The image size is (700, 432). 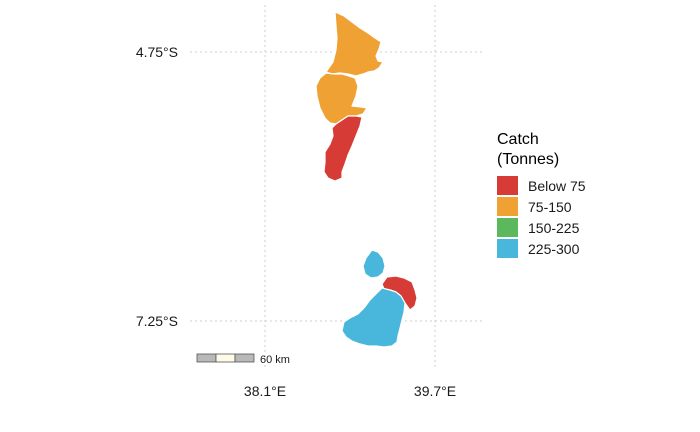 What do you see at coordinates (157, 52) in the screenshot?
I see `y-tick-label-4-75: 4.75°S` at bounding box center [157, 52].